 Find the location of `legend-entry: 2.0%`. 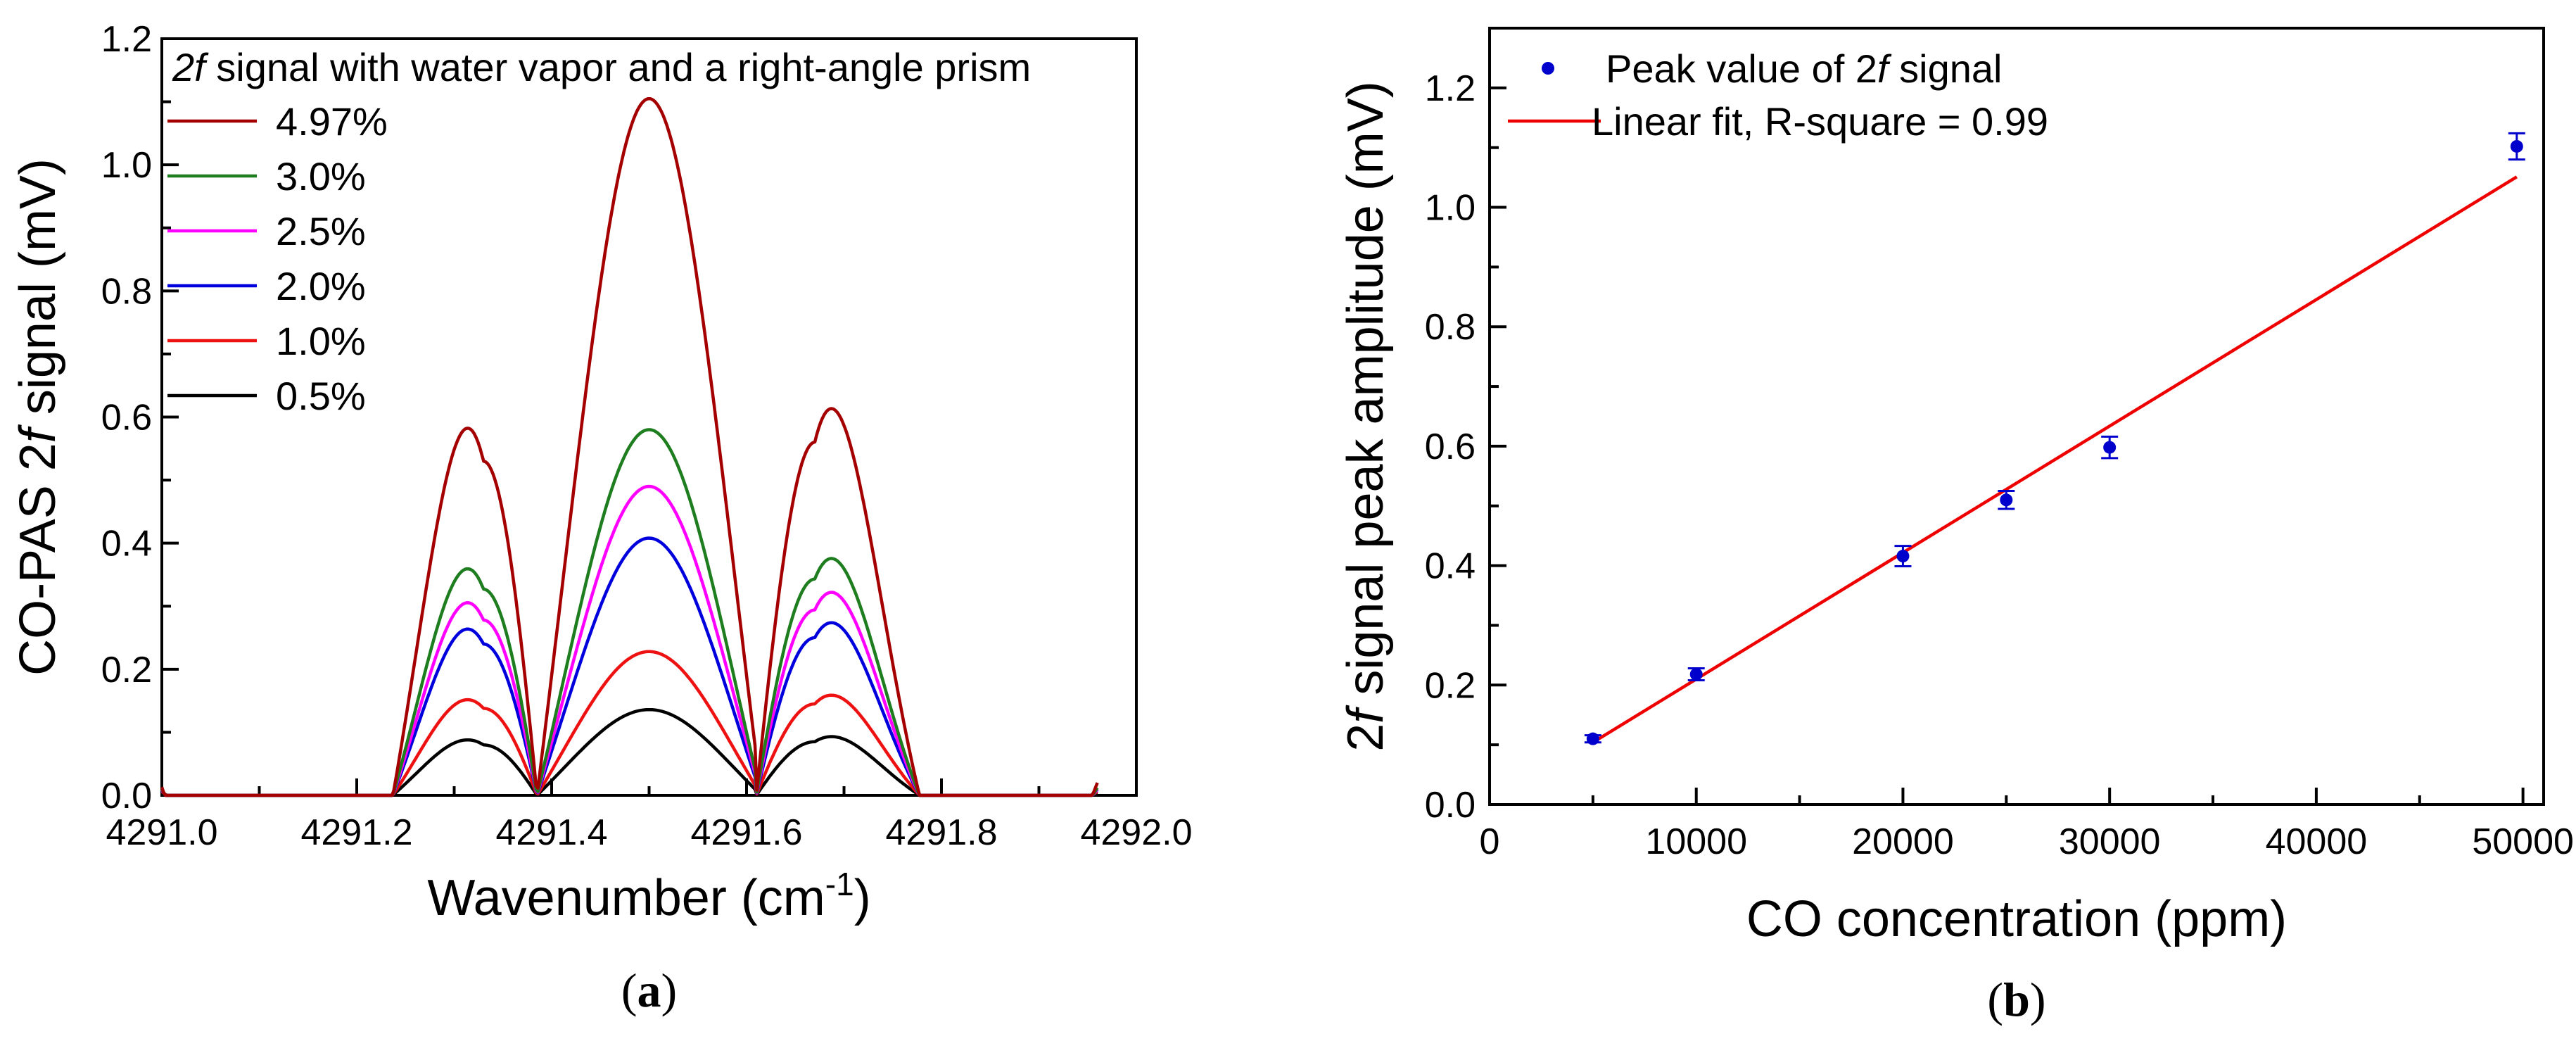

legend-entry: 2.0% is located at coordinates (321, 286).